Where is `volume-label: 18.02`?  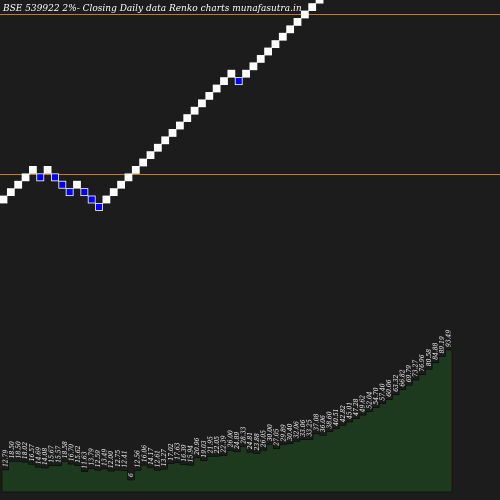 volume-label: 18.02 is located at coordinates (25, 450).